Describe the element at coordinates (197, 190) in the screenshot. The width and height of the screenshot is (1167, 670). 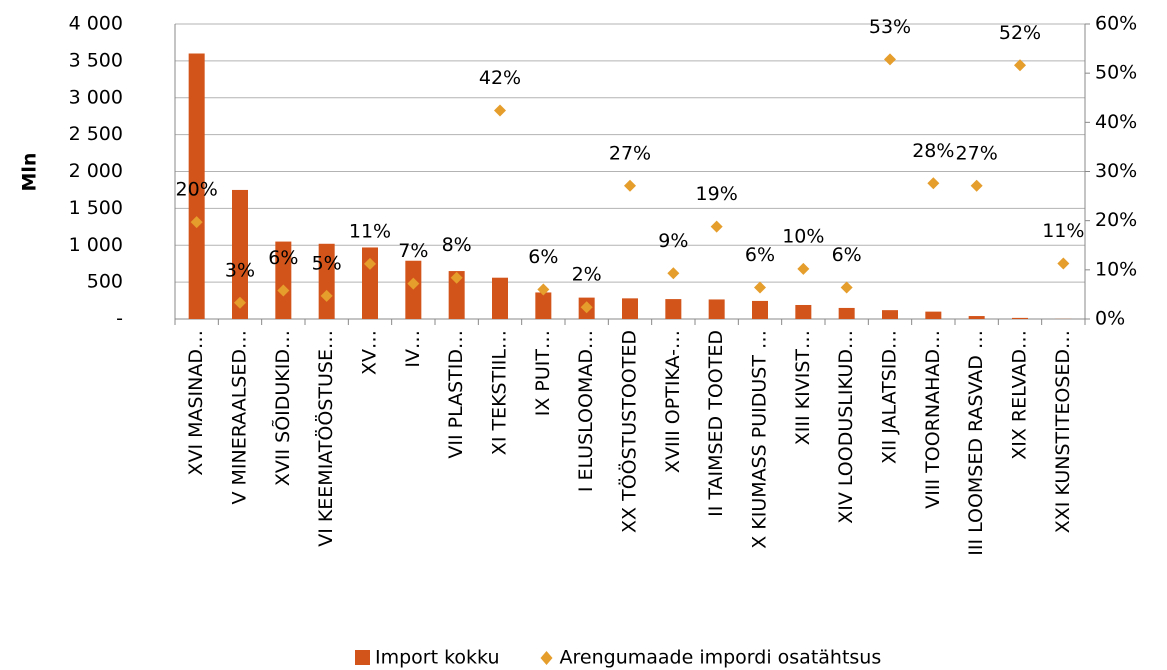
I see `data-label: 20%` at that location.